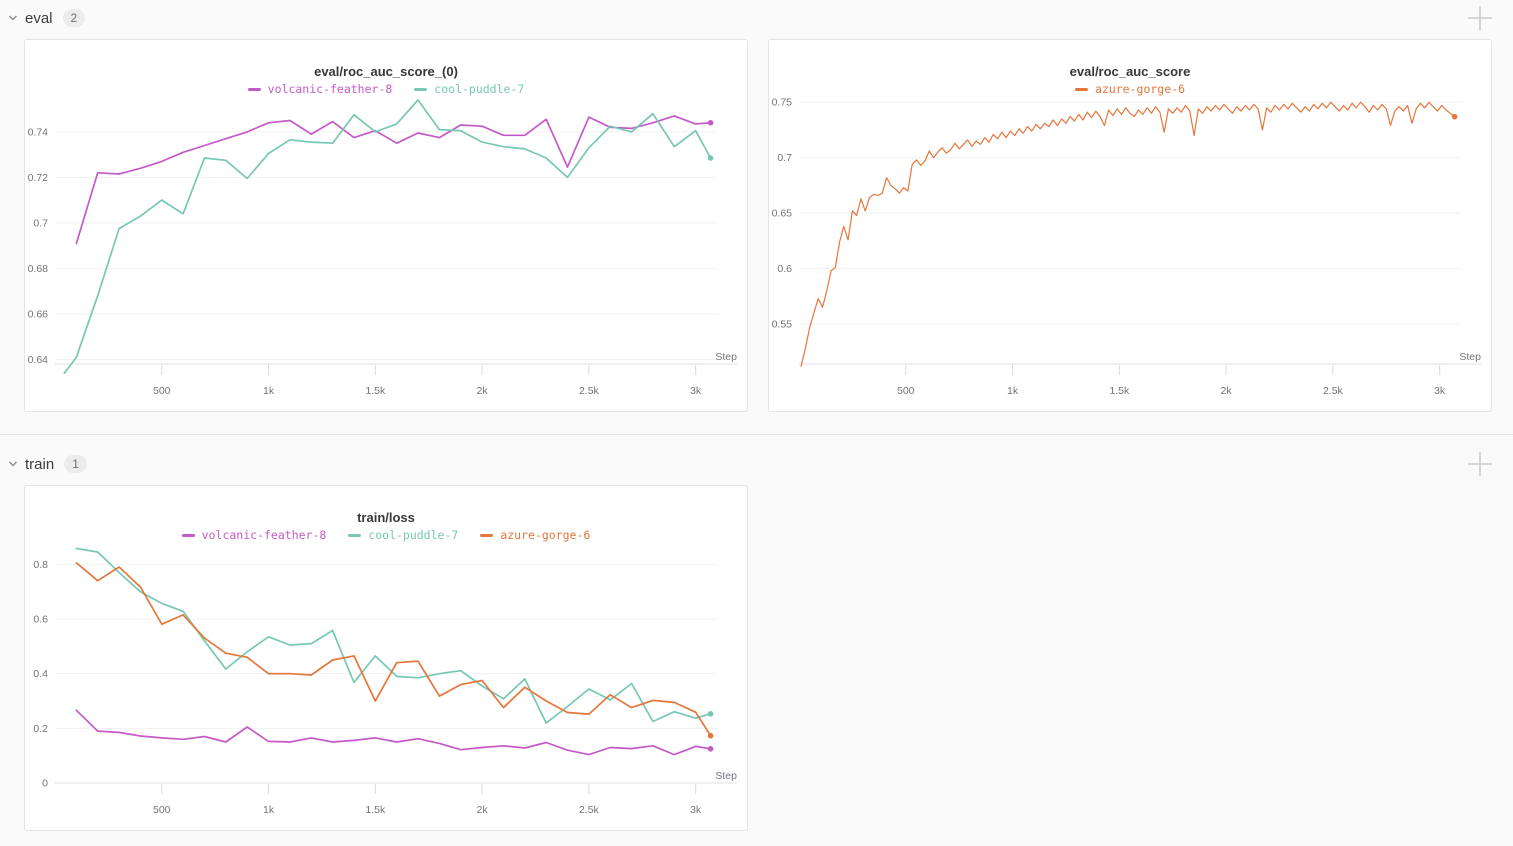  Describe the element at coordinates (1130, 71) in the screenshot. I see `chart-title: eval/roc_auc_score` at that location.